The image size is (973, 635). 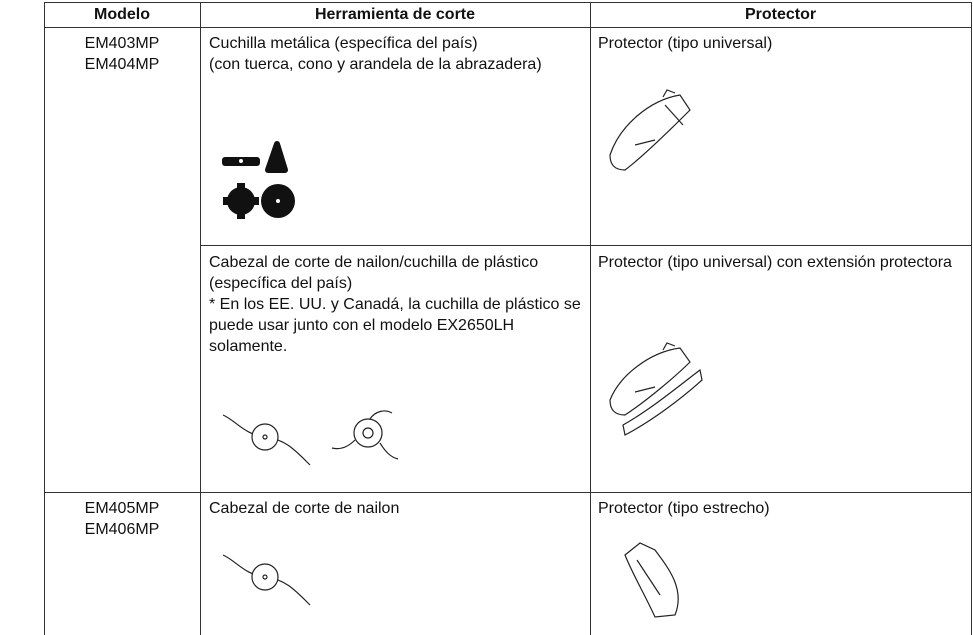 I want to click on protector-icon, so click(x=650, y=130).